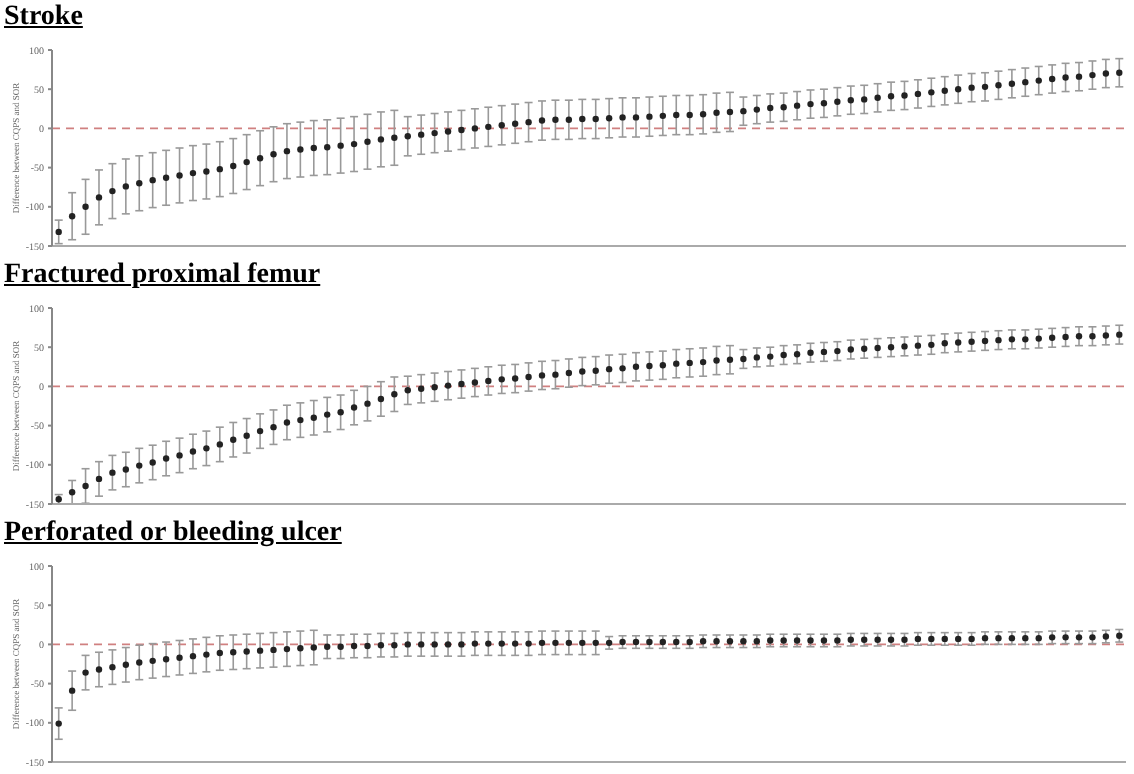  Describe the element at coordinates (173, 534) in the screenshot. I see `chart-title: Perforated or bleeding ulcer` at that location.